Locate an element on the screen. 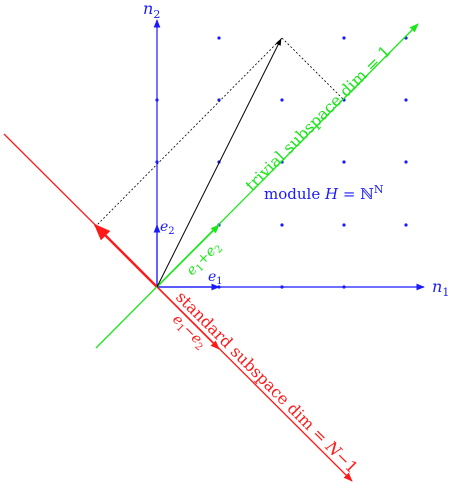 Image resolution: width=457 pixels, height=483 pixels. n1-axis-label: n1 is located at coordinates (440, 288).